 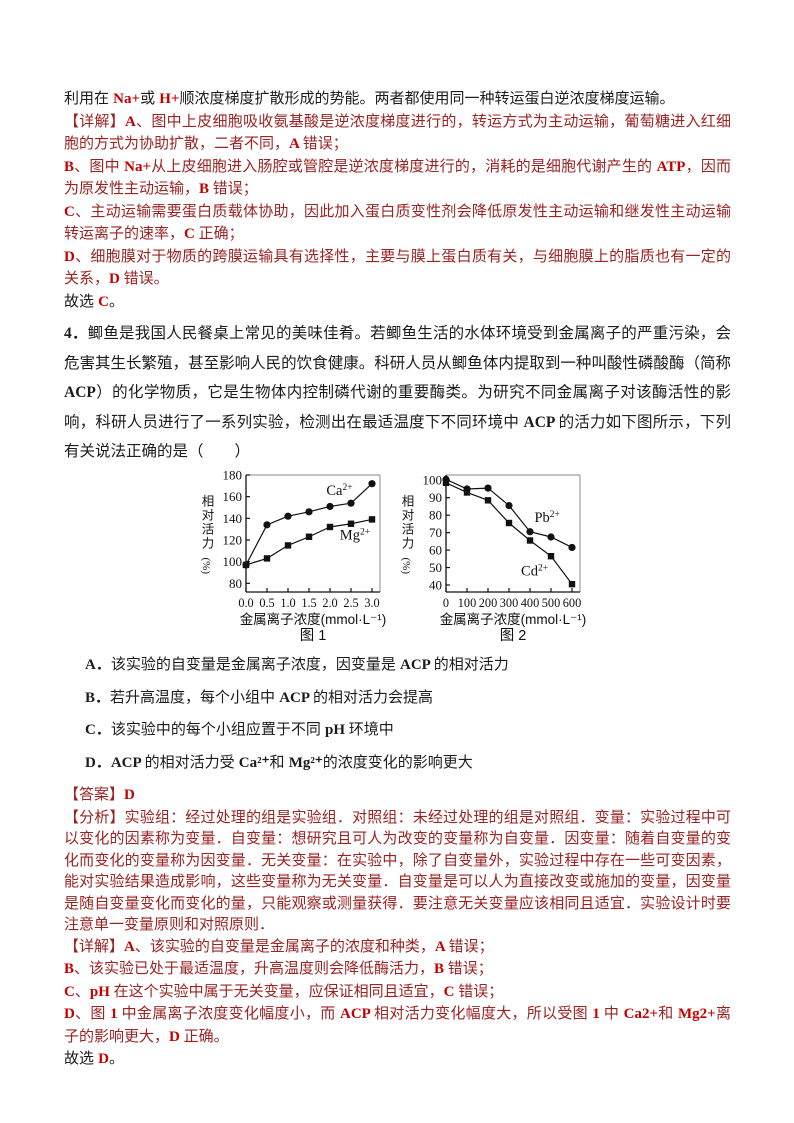 I want to click on text-segment: Mg2+, so click(x=697, y=1014).